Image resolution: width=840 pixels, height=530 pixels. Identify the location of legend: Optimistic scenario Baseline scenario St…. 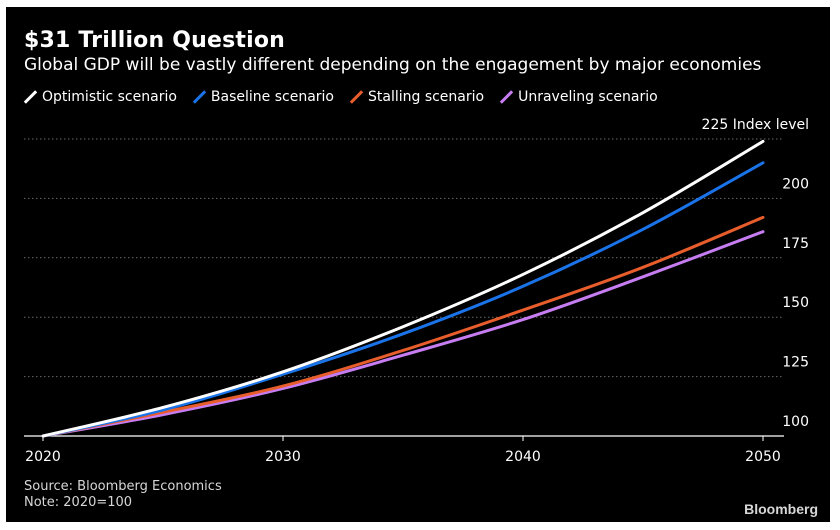
(341, 97).